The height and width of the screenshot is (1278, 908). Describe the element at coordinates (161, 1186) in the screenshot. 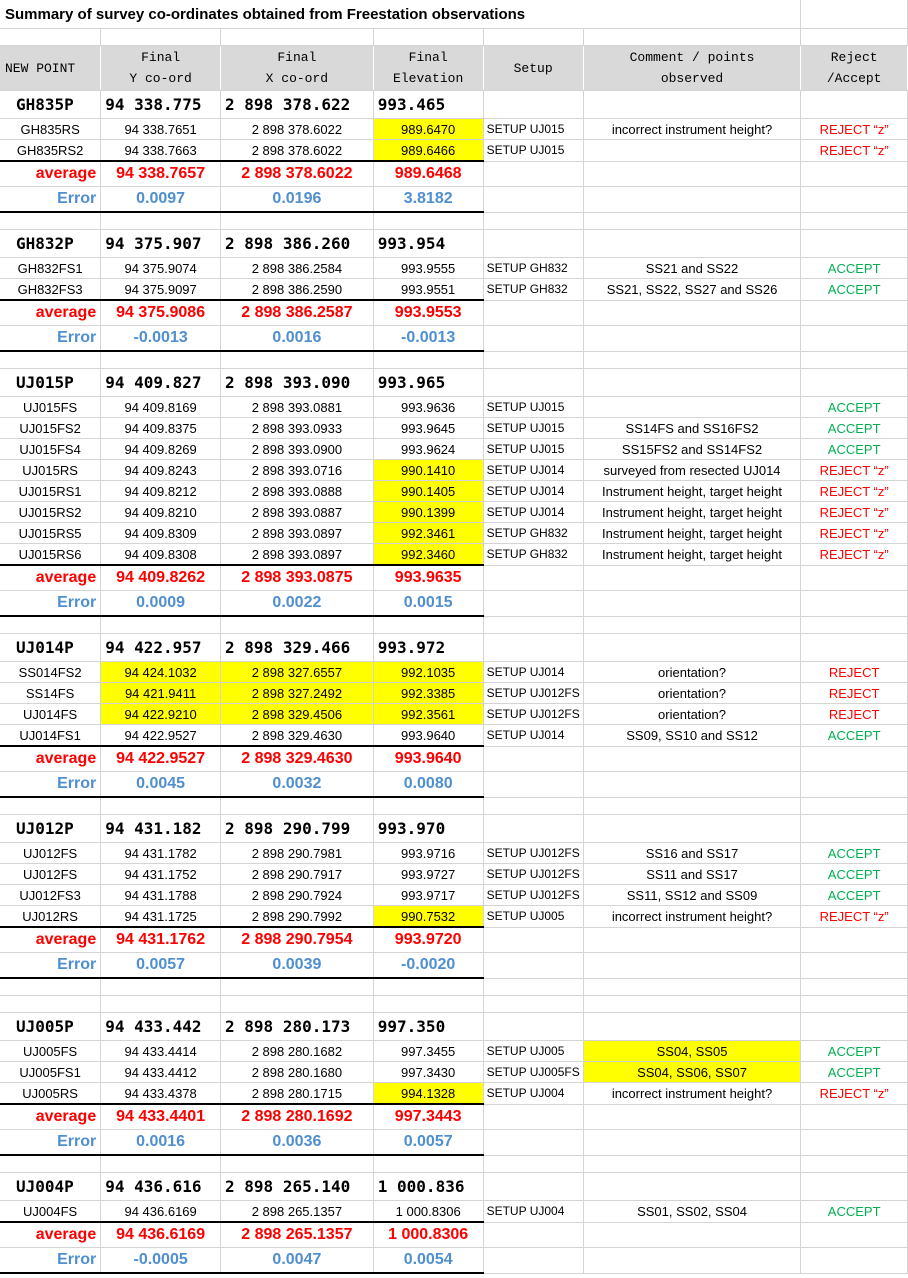

I see `point-final-y: 94 436.616` at that location.